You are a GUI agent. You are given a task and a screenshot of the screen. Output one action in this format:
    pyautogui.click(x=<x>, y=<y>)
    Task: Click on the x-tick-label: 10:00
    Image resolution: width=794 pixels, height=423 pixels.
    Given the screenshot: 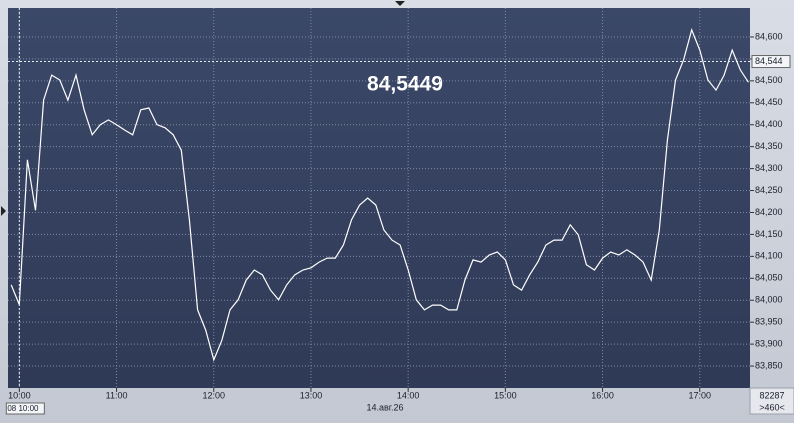 What is the action you would take?
    pyautogui.click(x=19, y=395)
    